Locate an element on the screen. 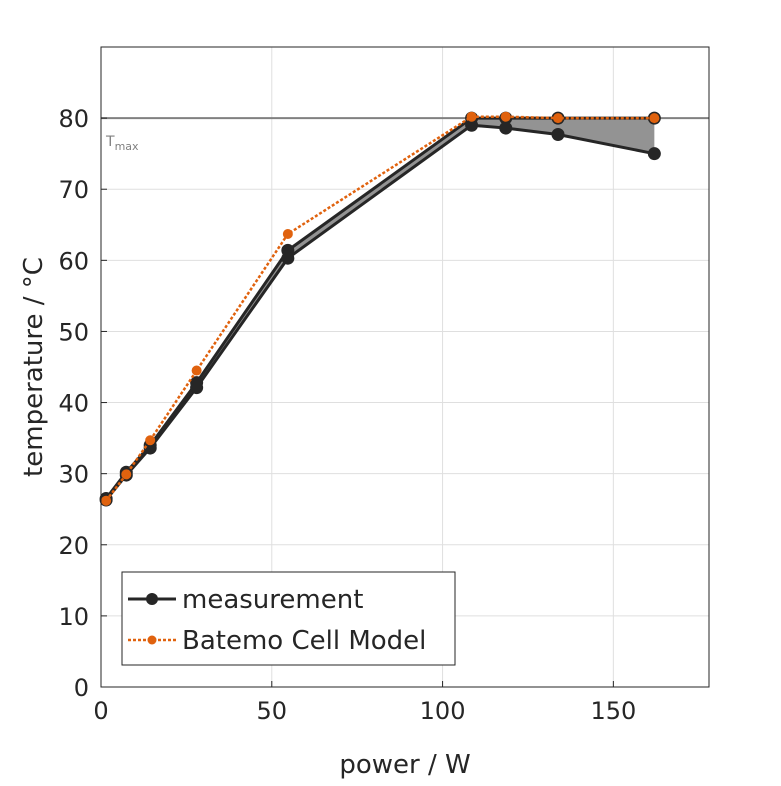  y-tick-label: 40 is located at coordinates (73, 404).